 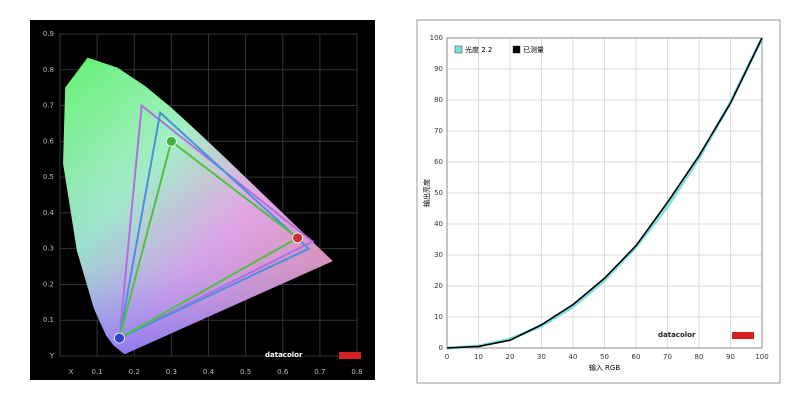 What do you see at coordinates (134, 372) in the screenshot?
I see `x-tick-label: 0.2` at bounding box center [134, 372].